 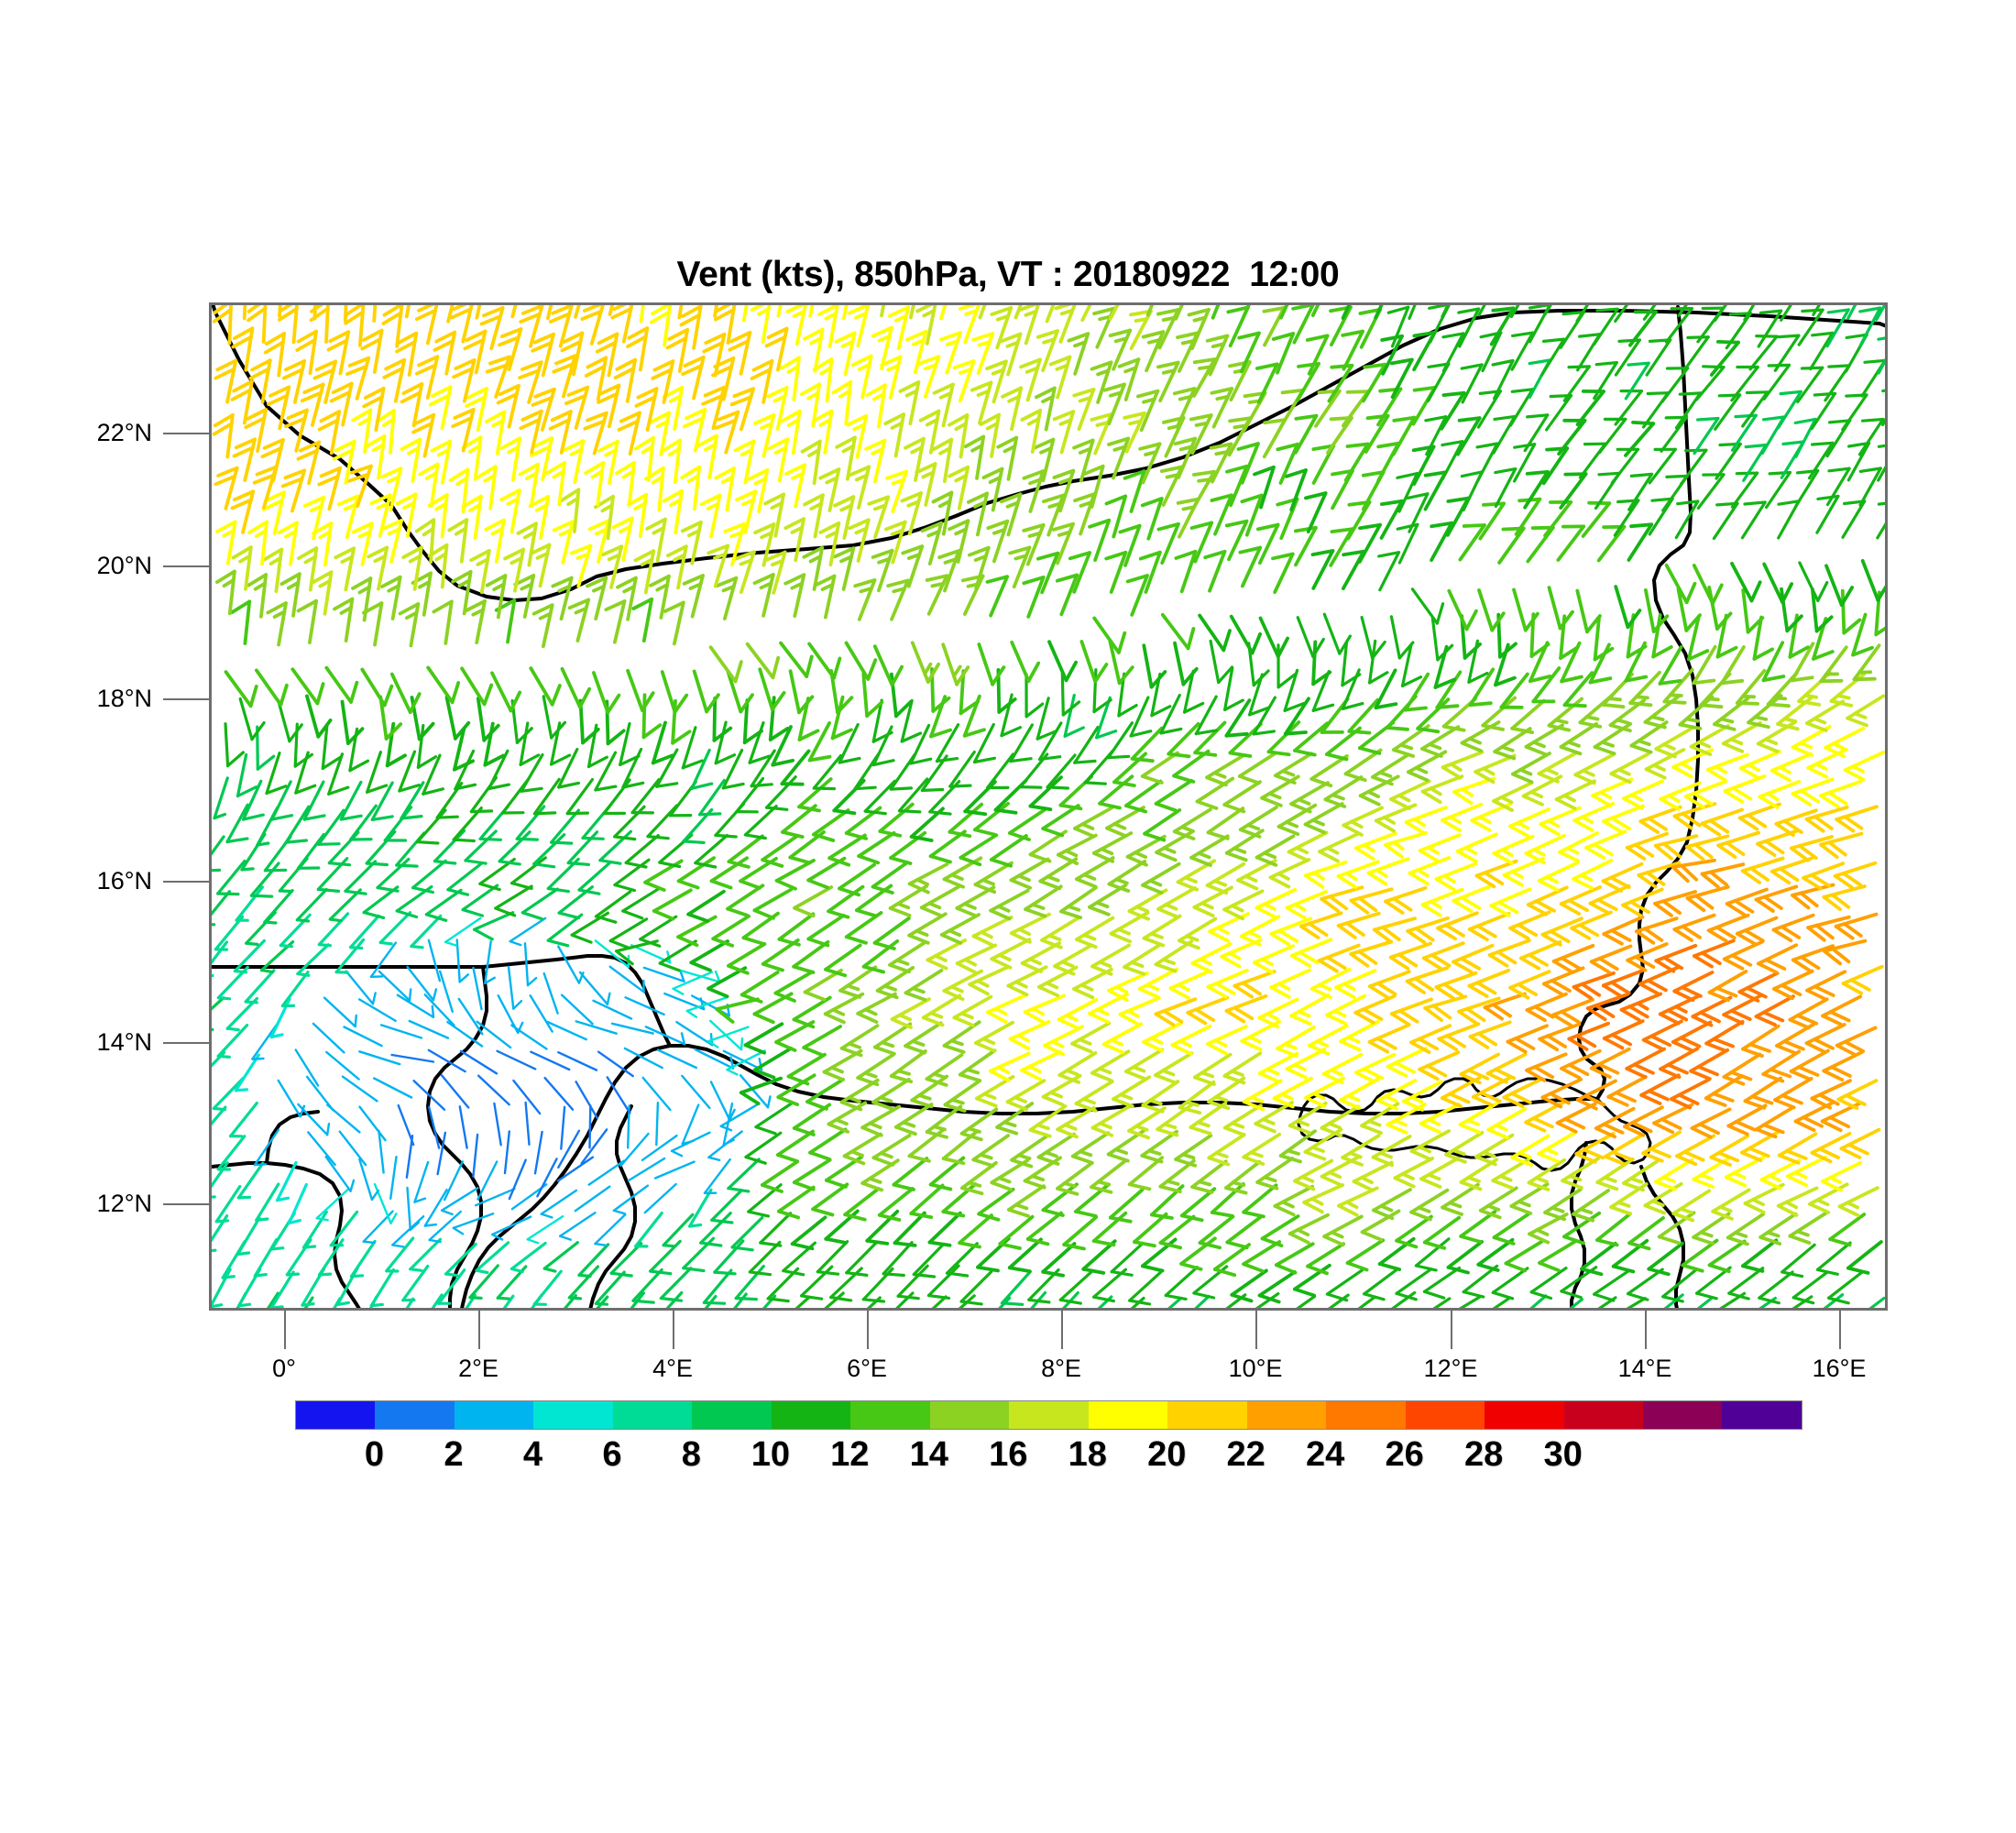 I want to click on xtick-label-12: 12°E, so click(x=1450, y=1368).